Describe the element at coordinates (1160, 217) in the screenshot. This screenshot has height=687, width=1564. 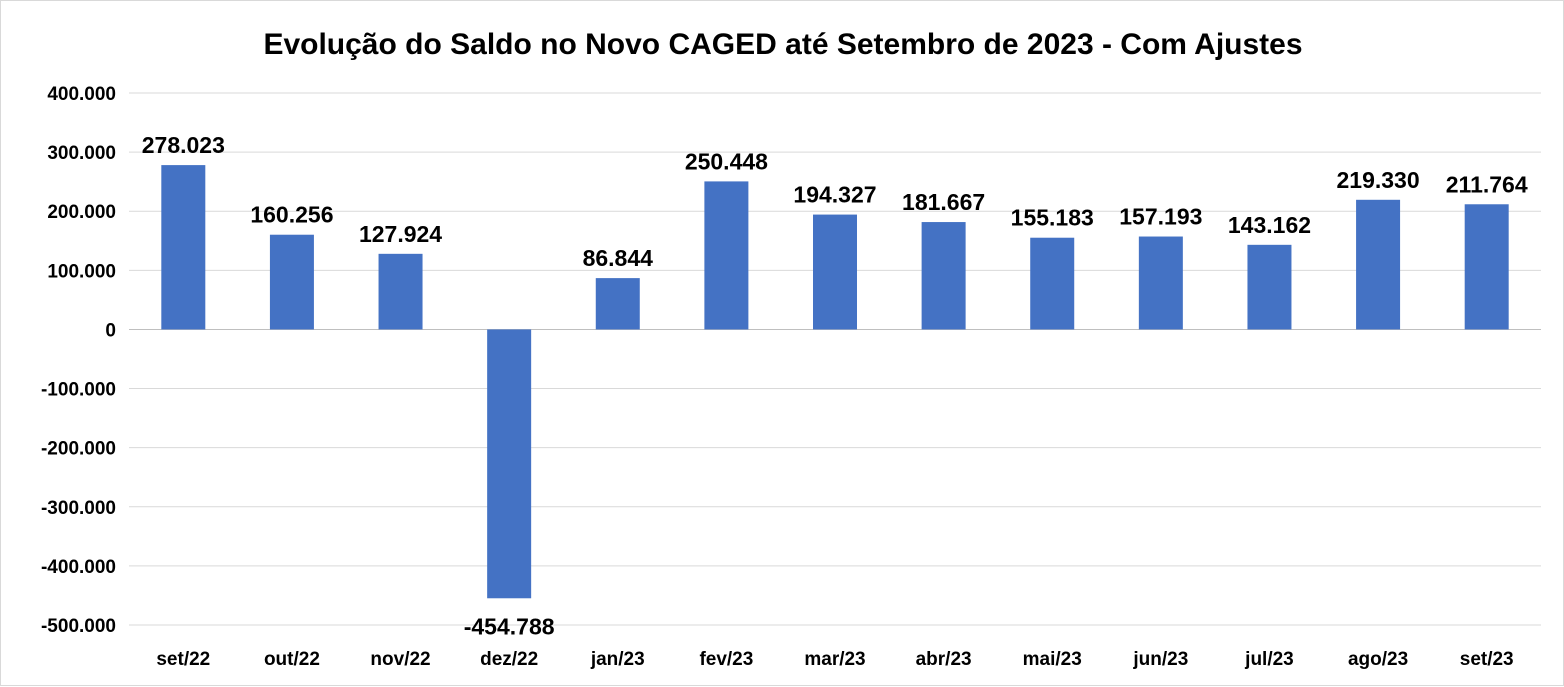
I see `data-label: 157.193` at that location.